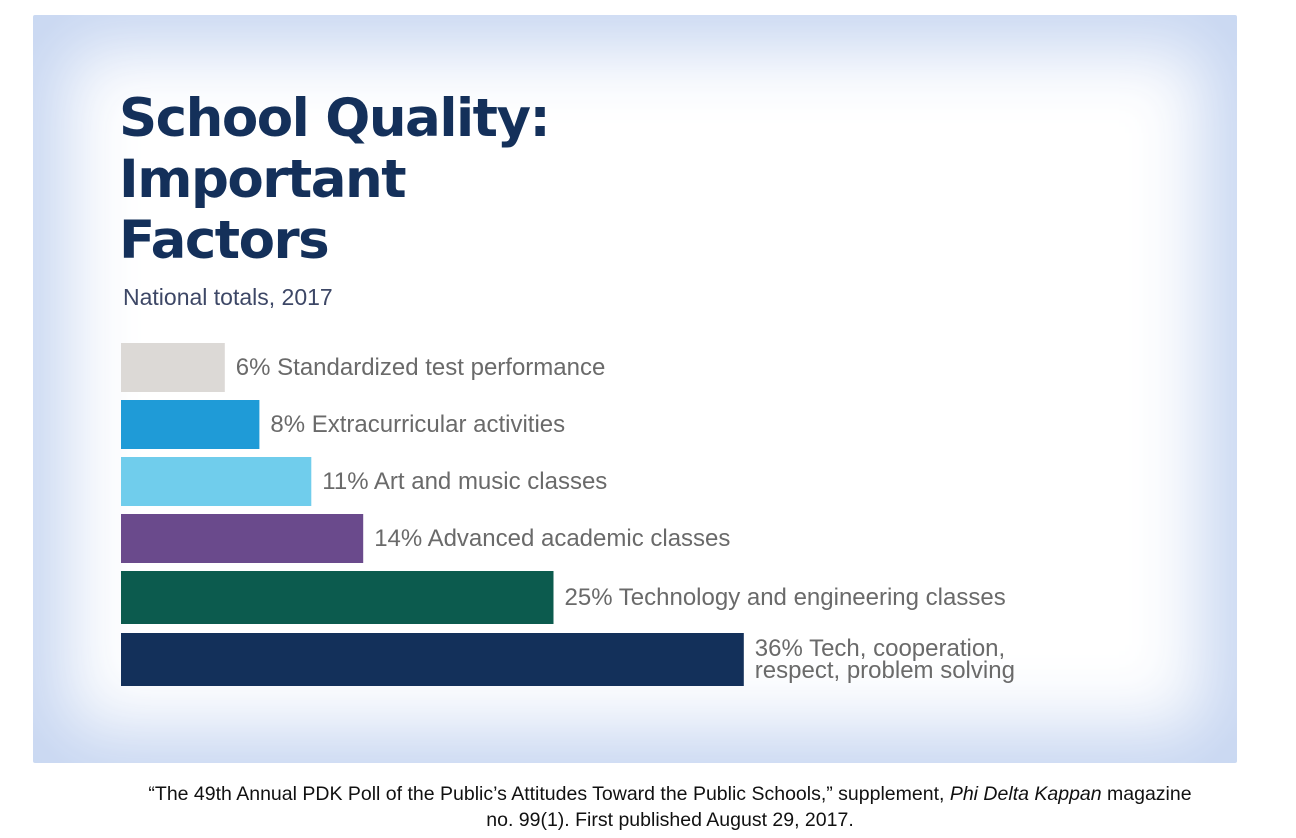 The image size is (1296, 838). What do you see at coordinates (1025, 794) in the screenshot?
I see `source-journal: Phi Delta Kappan` at bounding box center [1025, 794].